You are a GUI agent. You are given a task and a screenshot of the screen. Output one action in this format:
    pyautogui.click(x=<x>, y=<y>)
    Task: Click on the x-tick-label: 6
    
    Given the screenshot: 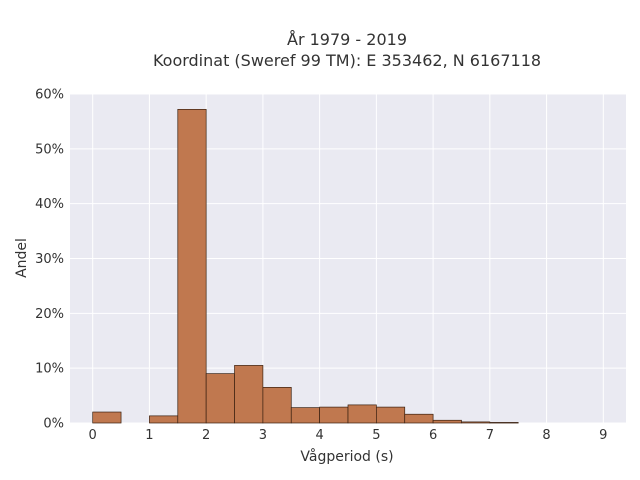 What is the action you would take?
    pyautogui.click(x=433, y=435)
    